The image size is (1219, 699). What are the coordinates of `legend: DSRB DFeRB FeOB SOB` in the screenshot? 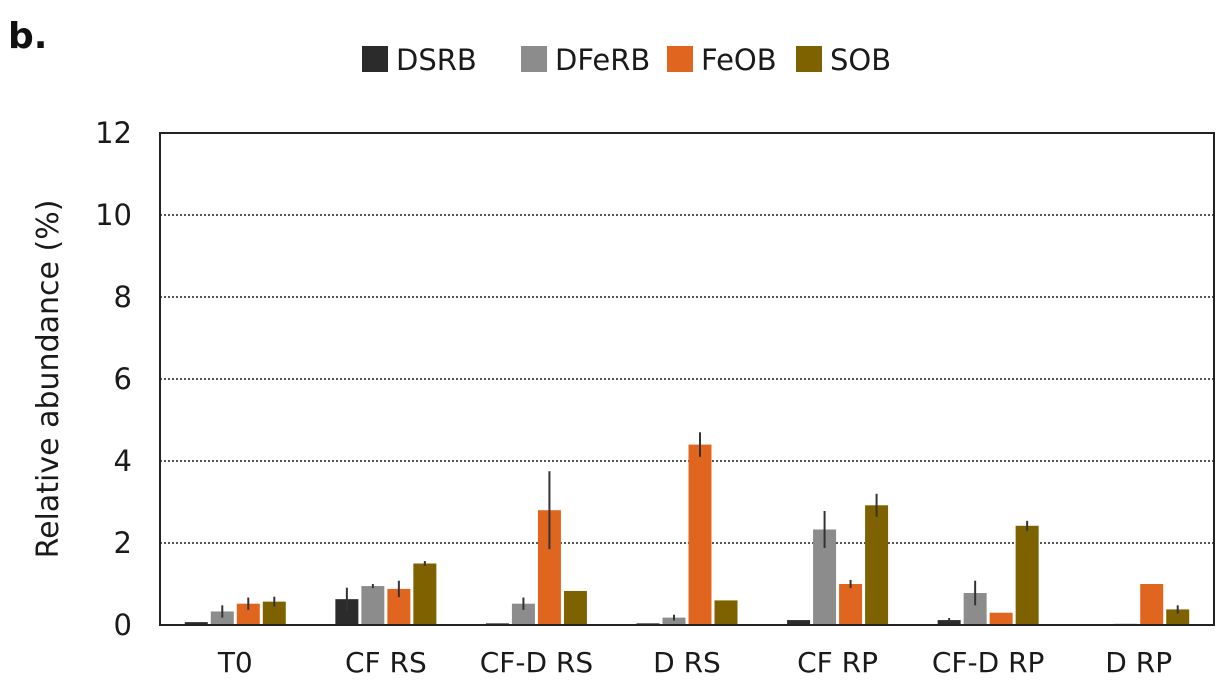 It's located at (626, 60).